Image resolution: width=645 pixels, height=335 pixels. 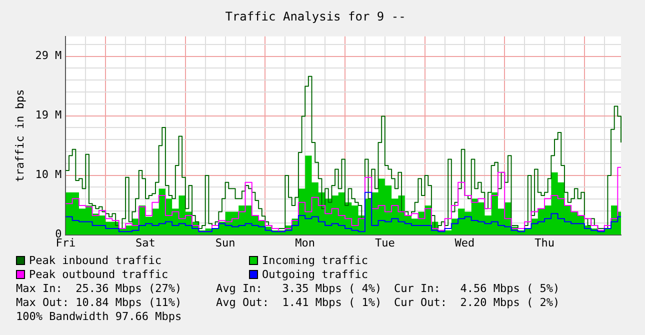 What do you see at coordinates (99, 302) in the screenshot?
I see `text: Max Out: 10.84 Mbps (11%)` at bounding box center [99, 302].